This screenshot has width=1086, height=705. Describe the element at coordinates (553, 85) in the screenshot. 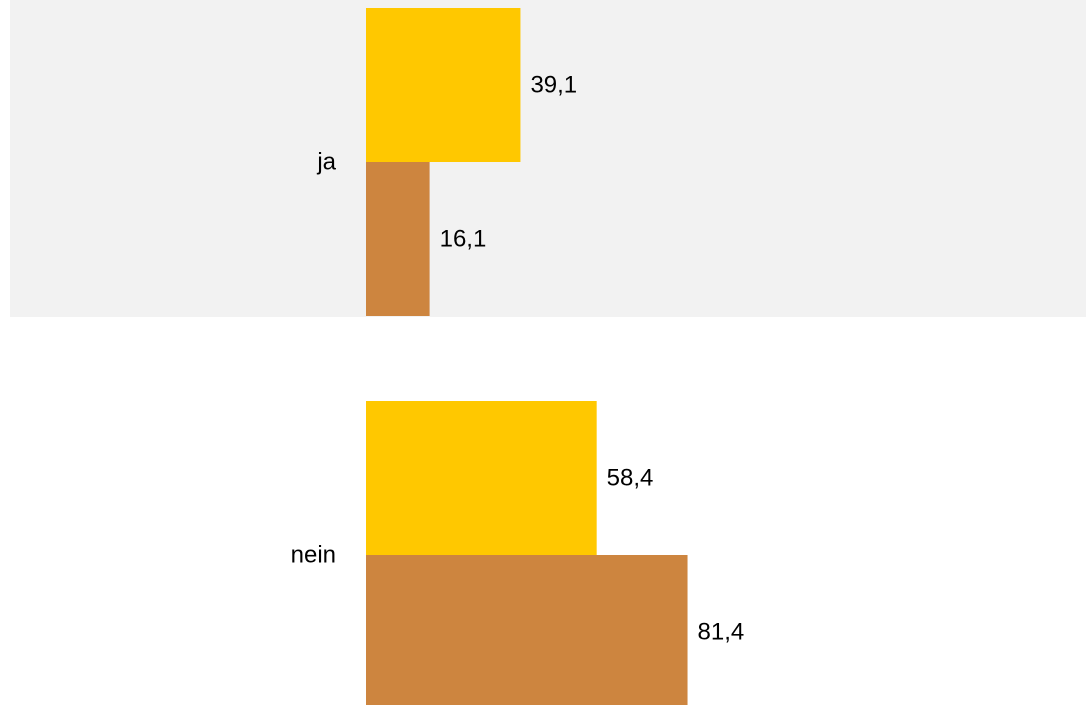

I see `value-label-ja-series-1: 39,1` at that location.